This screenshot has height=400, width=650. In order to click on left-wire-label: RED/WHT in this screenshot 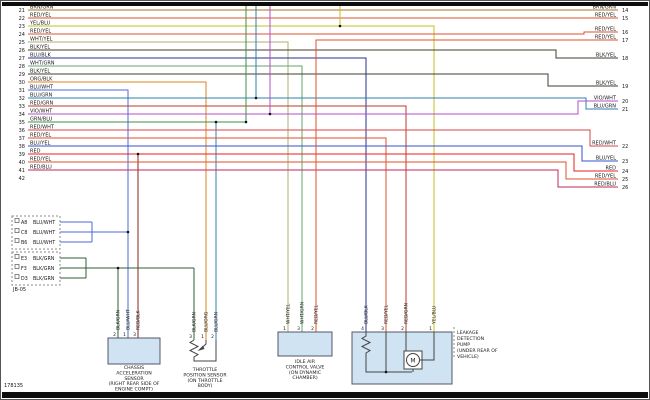, I will do `click(42, 128)`.